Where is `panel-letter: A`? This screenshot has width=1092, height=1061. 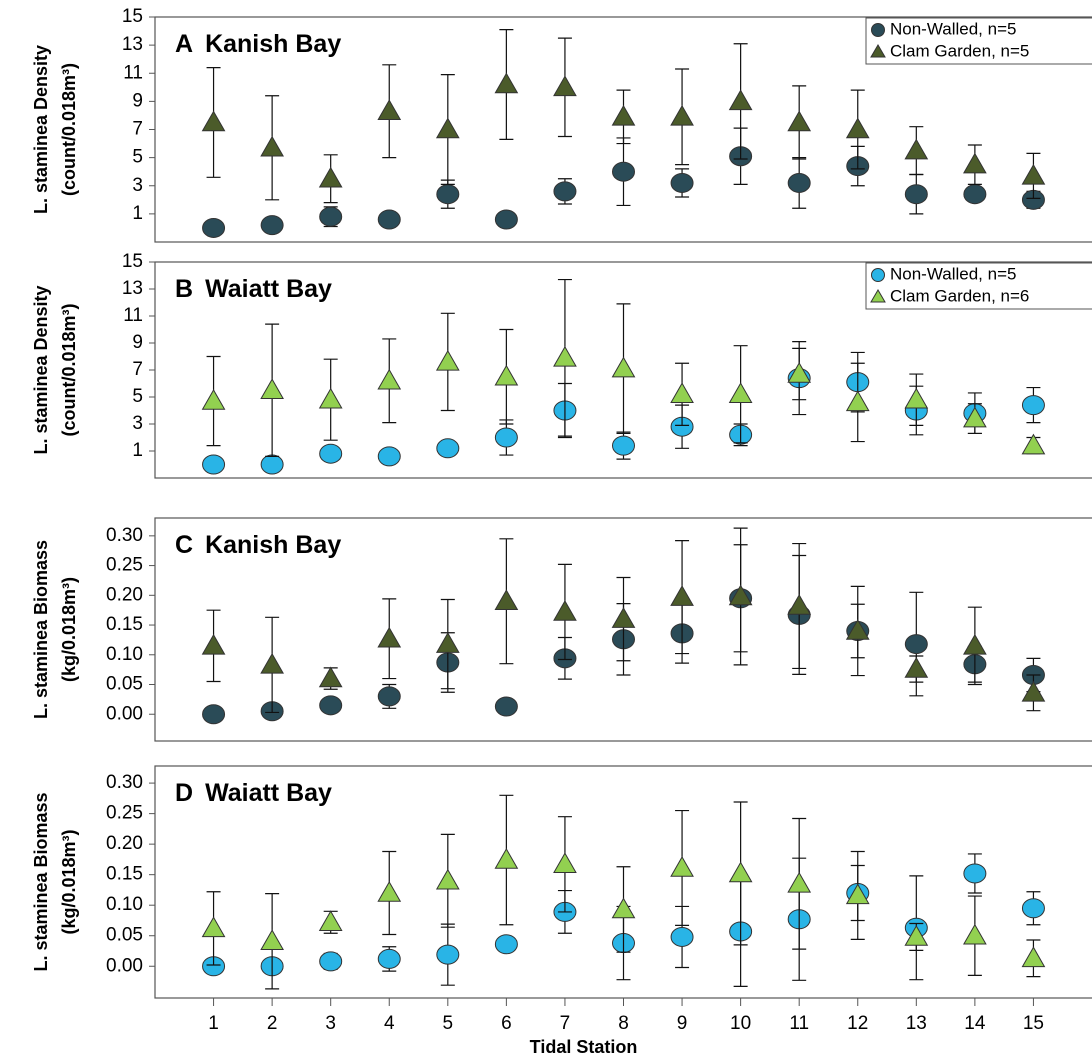 panel-letter: A is located at coordinates (184, 44).